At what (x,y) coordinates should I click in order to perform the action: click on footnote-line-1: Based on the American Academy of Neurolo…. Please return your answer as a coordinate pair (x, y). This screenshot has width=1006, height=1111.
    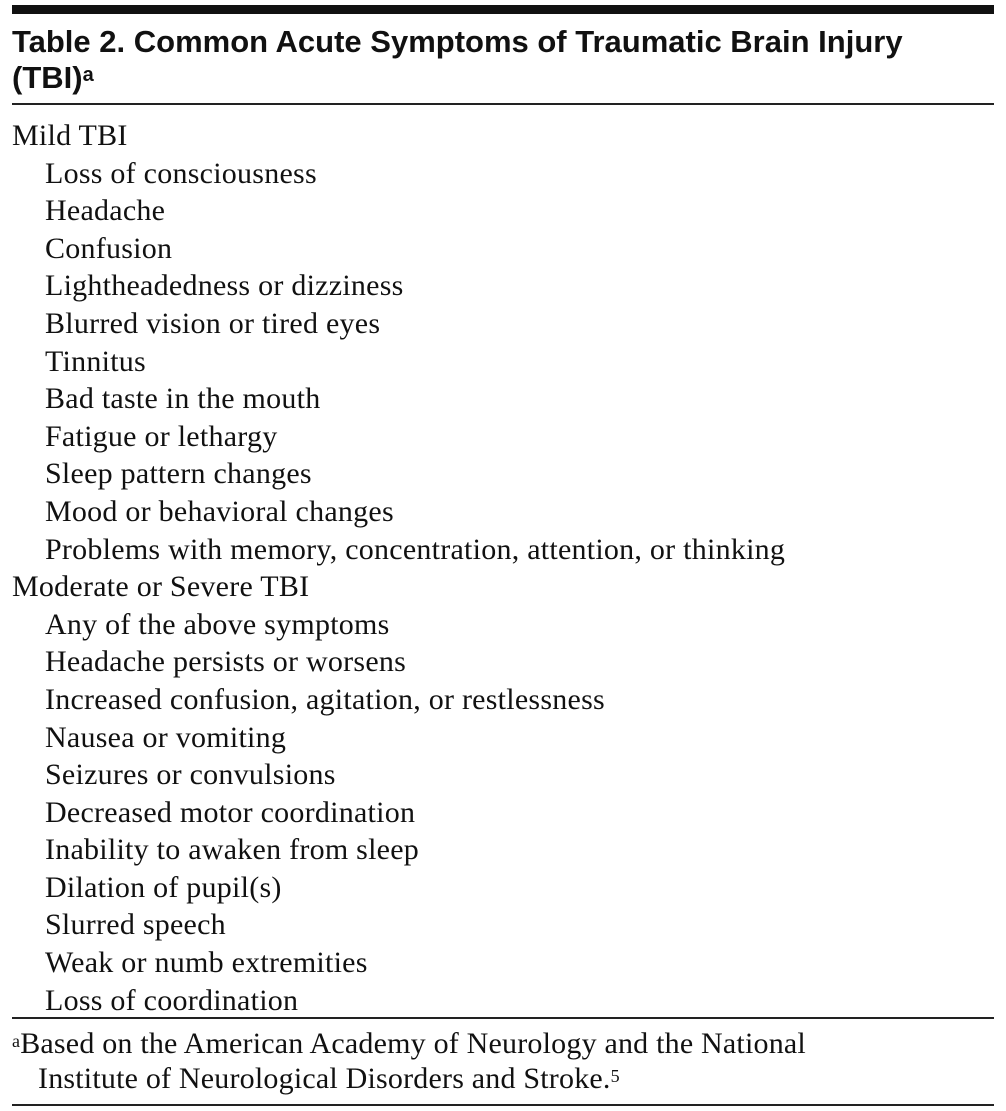
    Looking at the image, I should click on (413, 1043).